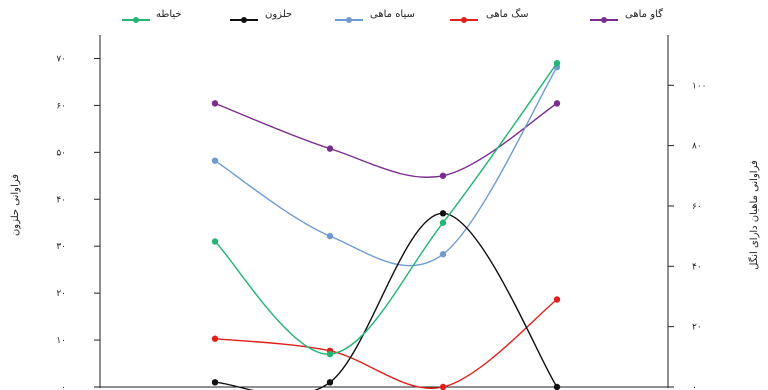  Describe the element at coordinates (604, 20) in the screenshot. I see `legend-marker-cow-fish` at that location.